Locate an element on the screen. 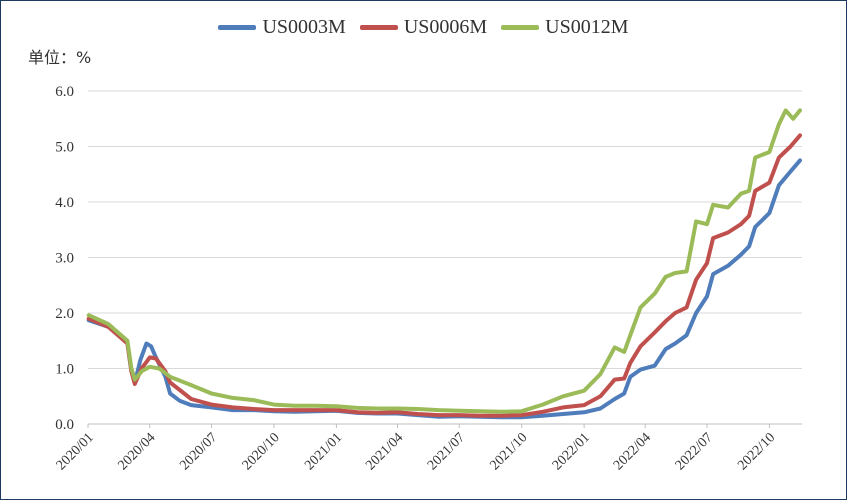 This screenshot has width=847, height=500. legend-label-us0003m: US0003M is located at coordinates (304, 27).